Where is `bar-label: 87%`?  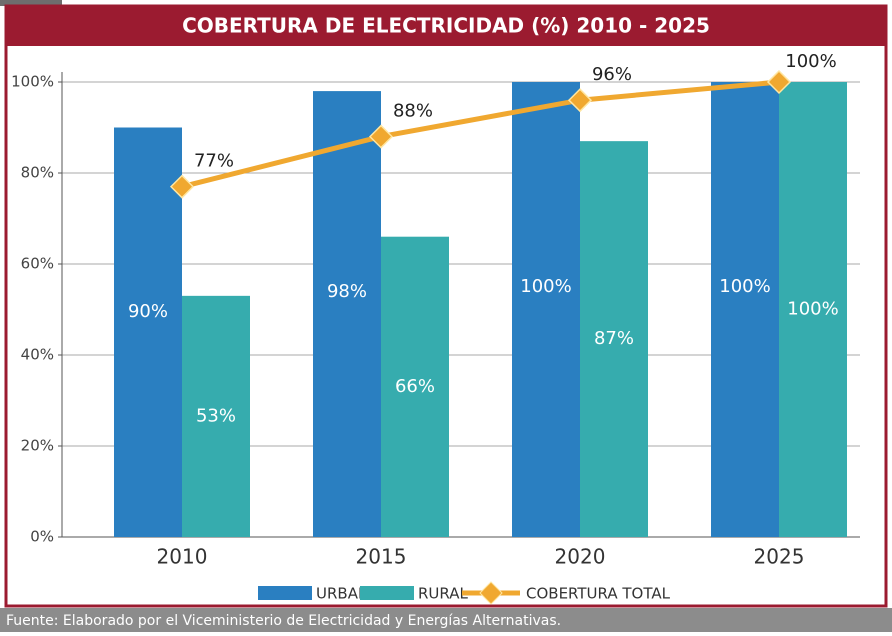
bar-label: 87% is located at coordinates (614, 338).